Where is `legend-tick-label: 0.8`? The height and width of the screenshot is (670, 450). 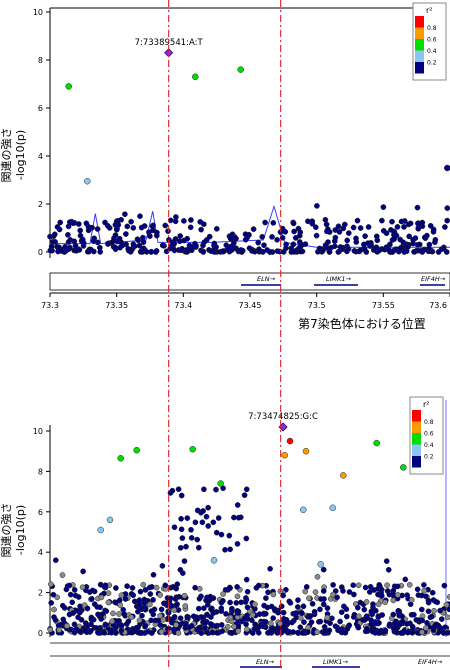 legend-tick-label: 0.8 is located at coordinates (429, 422).